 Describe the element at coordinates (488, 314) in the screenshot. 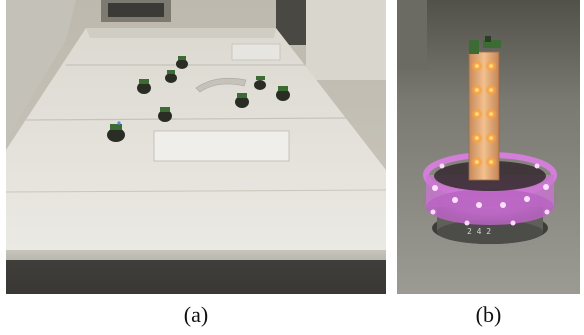

I see `caption-b: (b)` at that location.